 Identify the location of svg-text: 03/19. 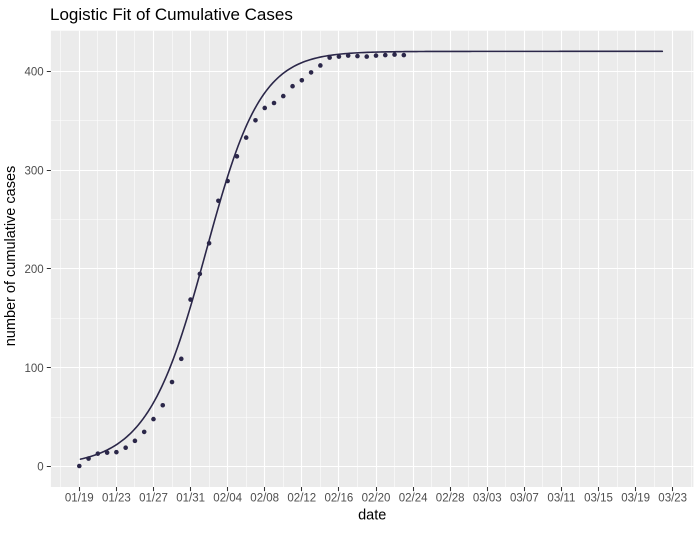
(635, 499).